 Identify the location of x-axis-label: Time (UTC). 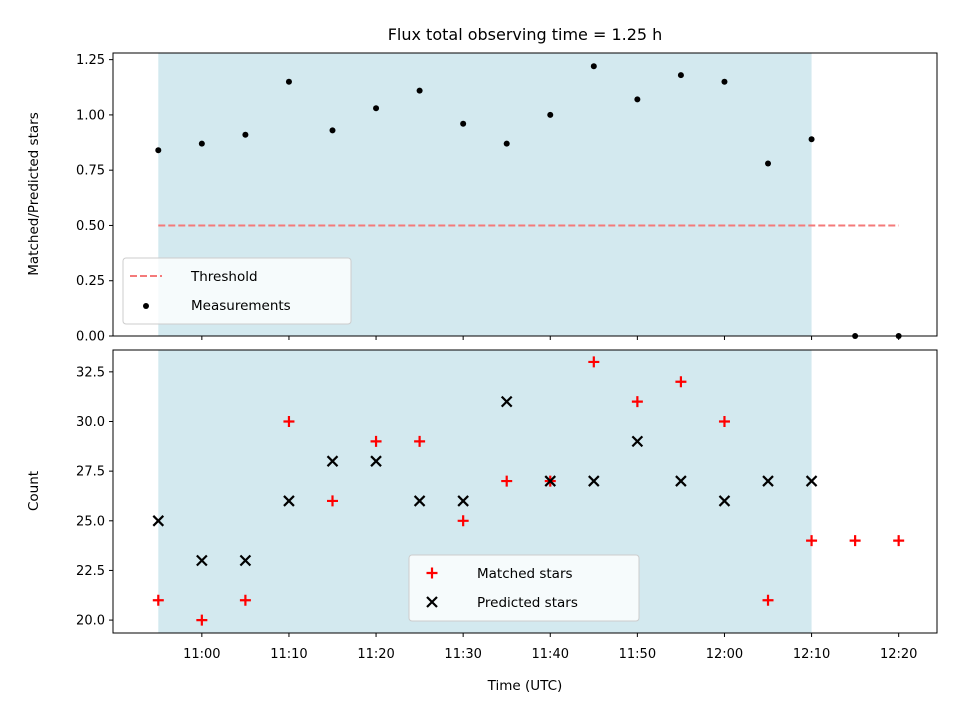
(525, 686).